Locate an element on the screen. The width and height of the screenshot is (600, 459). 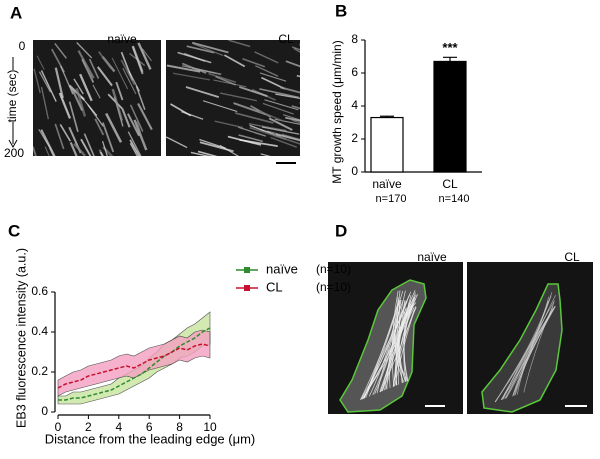
cell-outline is located at coordinates (522, 348).